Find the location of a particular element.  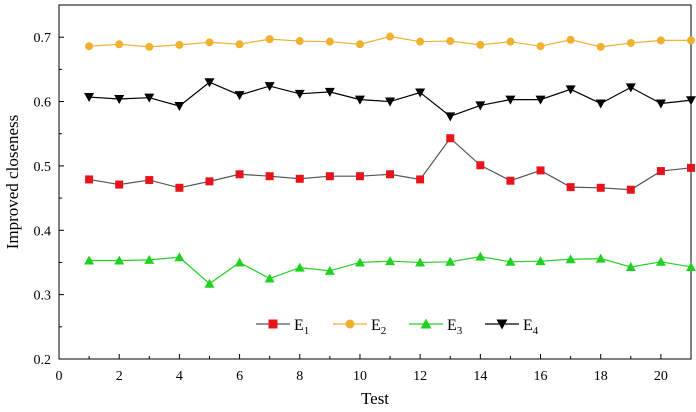

x-tick-label: 4 is located at coordinates (179, 376).